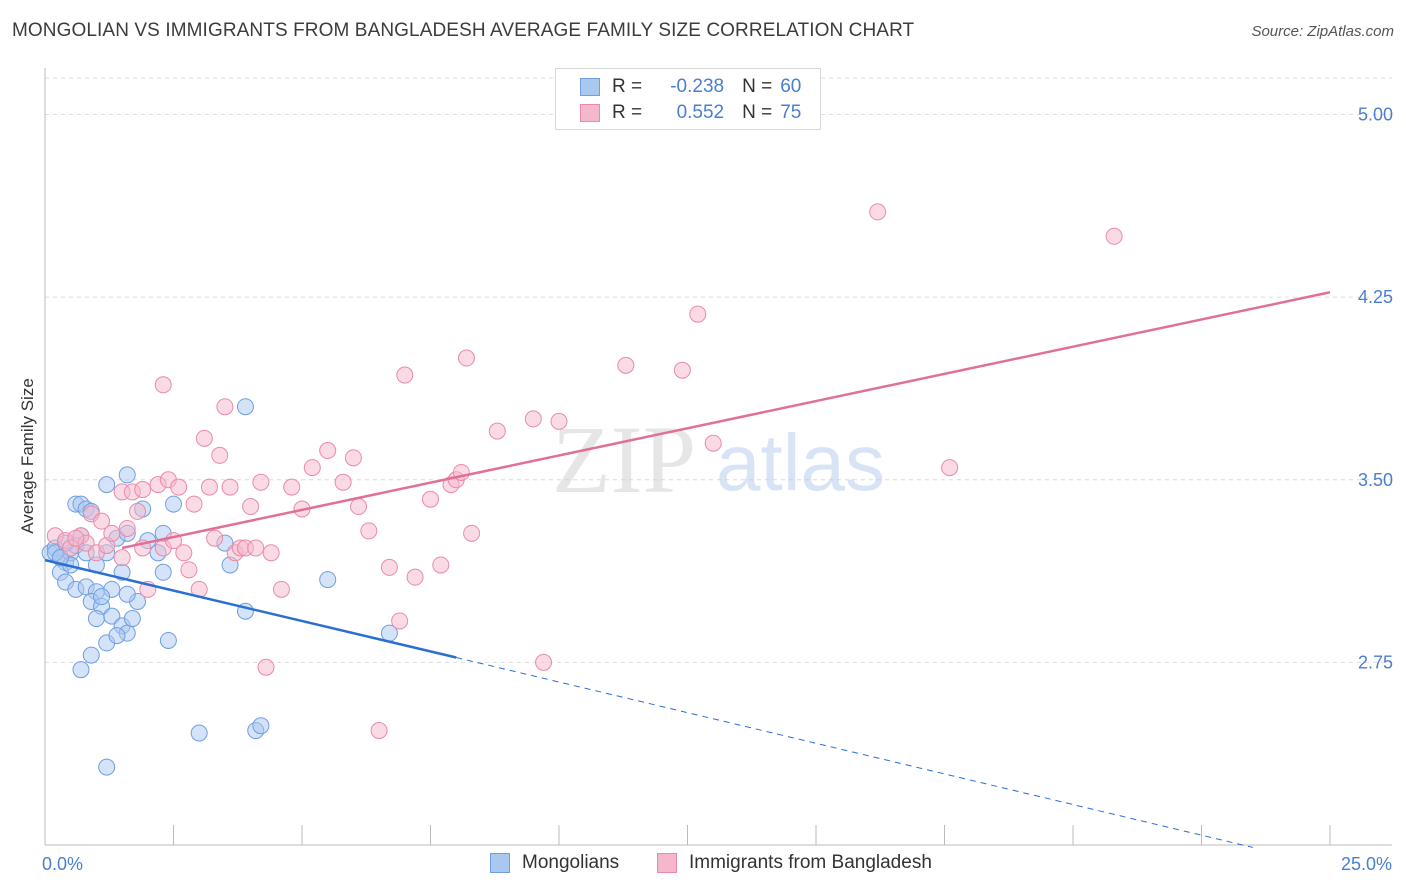  I want to click on x-tick-label-end: 25.0%, so click(1366, 864).